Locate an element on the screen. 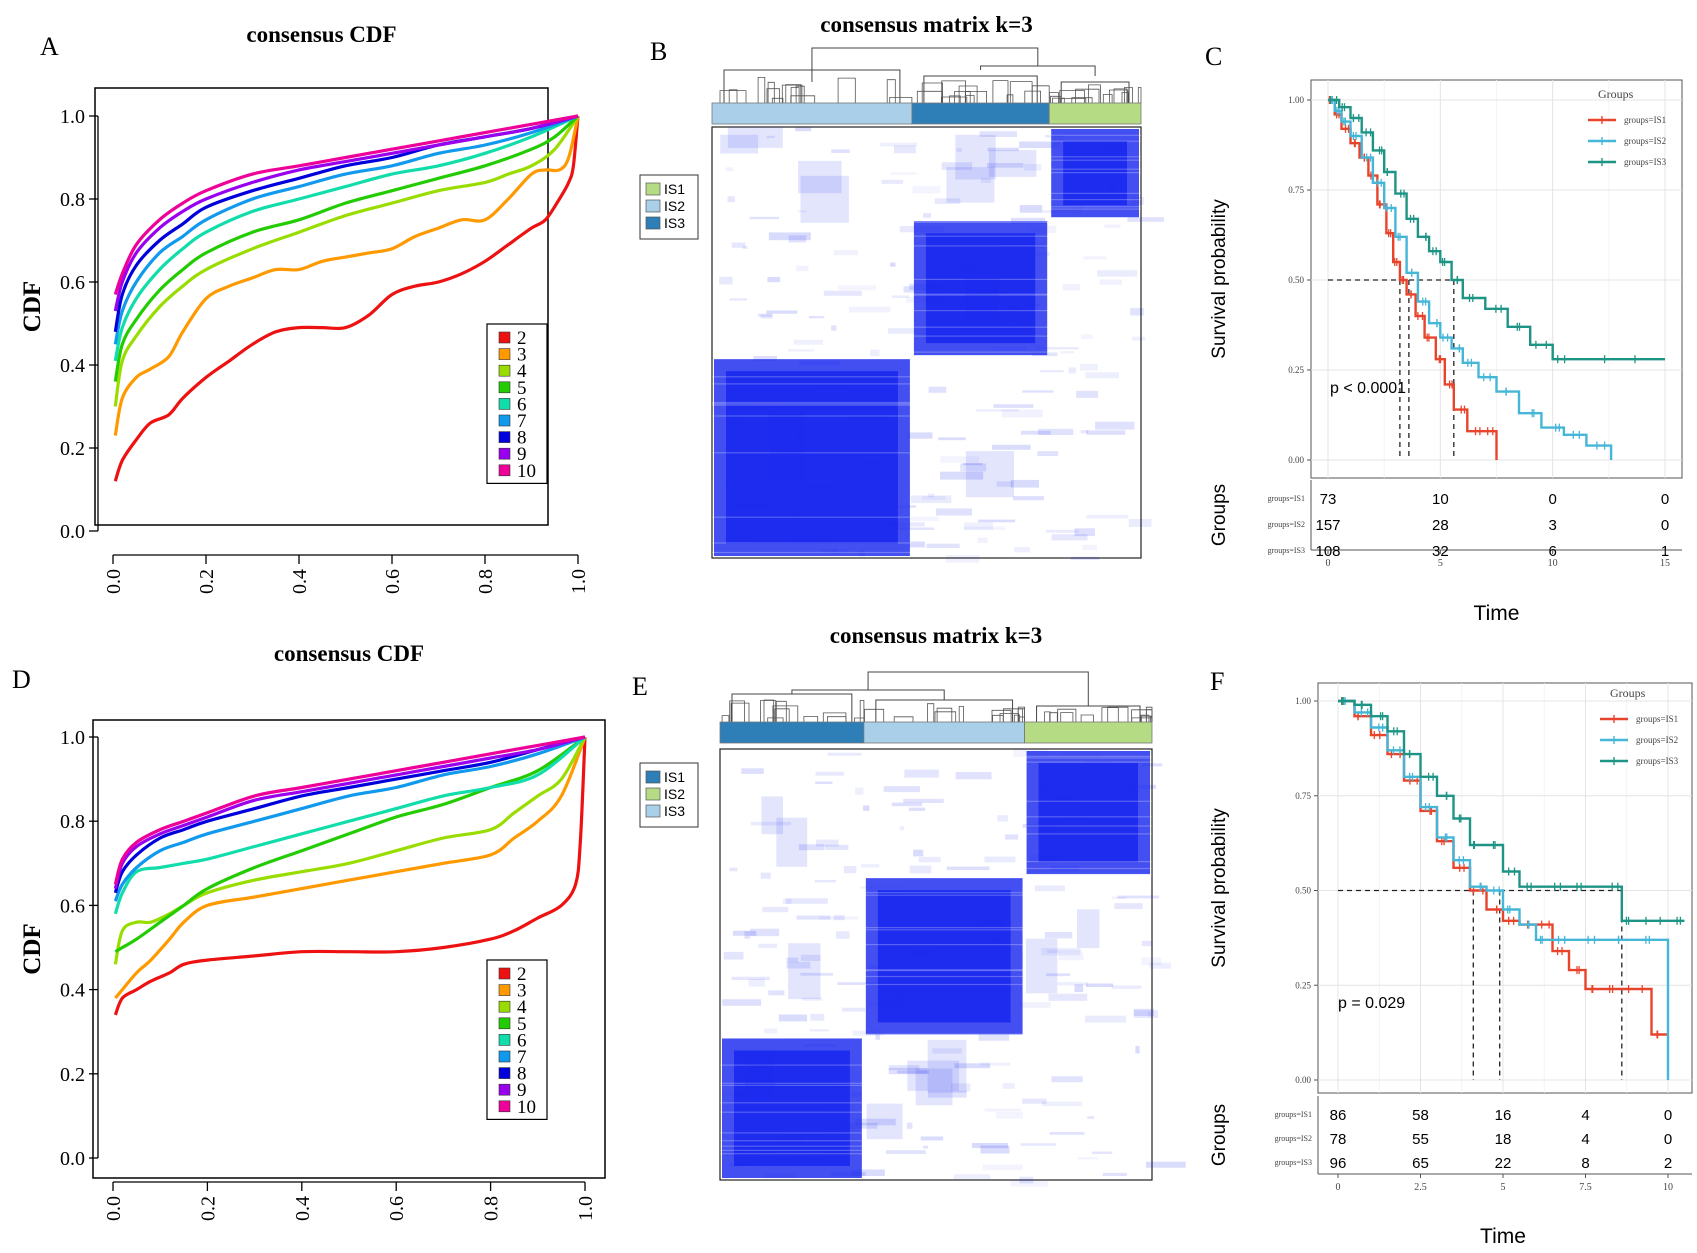  km-legend: Groups groups=IS1 groups=IS2 groups=IS3 is located at coordinates (1627, 127).